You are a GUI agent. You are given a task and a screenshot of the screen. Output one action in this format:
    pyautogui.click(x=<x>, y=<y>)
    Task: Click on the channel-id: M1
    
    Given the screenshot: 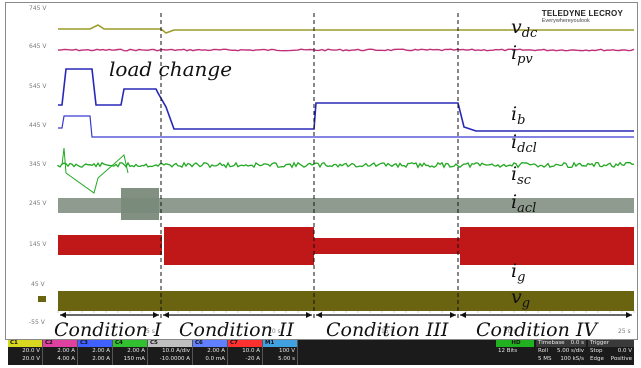 What is the action you would take?
    pyautogui.click(x=280, y=343)
    